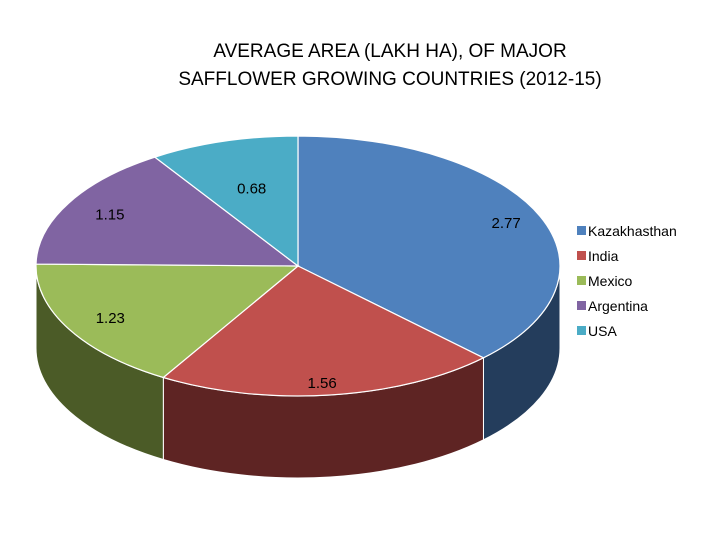 Image resolution: width=720 pixels, height=540 pixels. I want to click on legend-label: Argentina, so click(618, 305).